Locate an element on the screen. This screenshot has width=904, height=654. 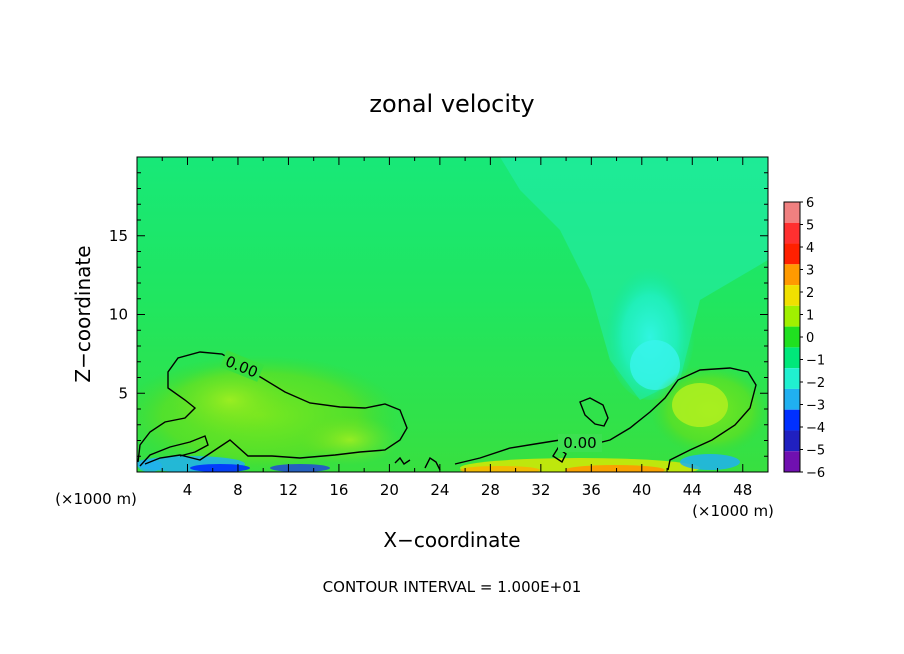
colorbar-label: 4 is located at coordinates (810, 248).